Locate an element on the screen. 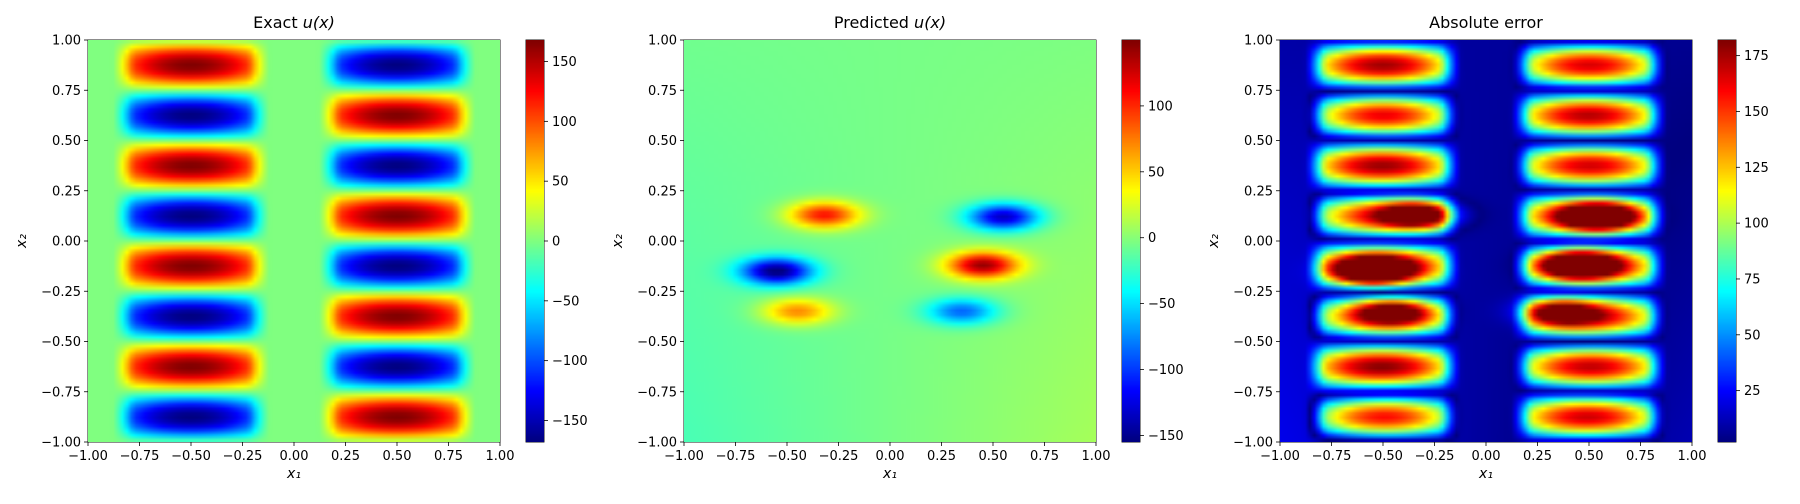 This screenshot has height=504, width=1800. chart-title: Exact u(x) is located at coordinates (294, 22).